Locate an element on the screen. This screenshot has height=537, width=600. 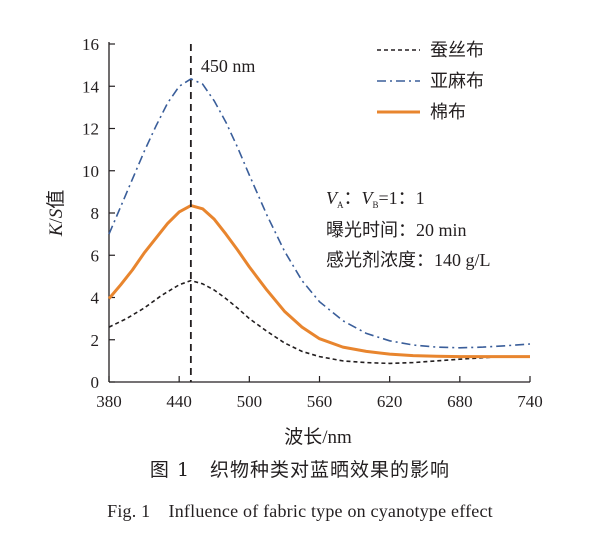
y-tick-label: 2 is located at coordinates (95, 340).